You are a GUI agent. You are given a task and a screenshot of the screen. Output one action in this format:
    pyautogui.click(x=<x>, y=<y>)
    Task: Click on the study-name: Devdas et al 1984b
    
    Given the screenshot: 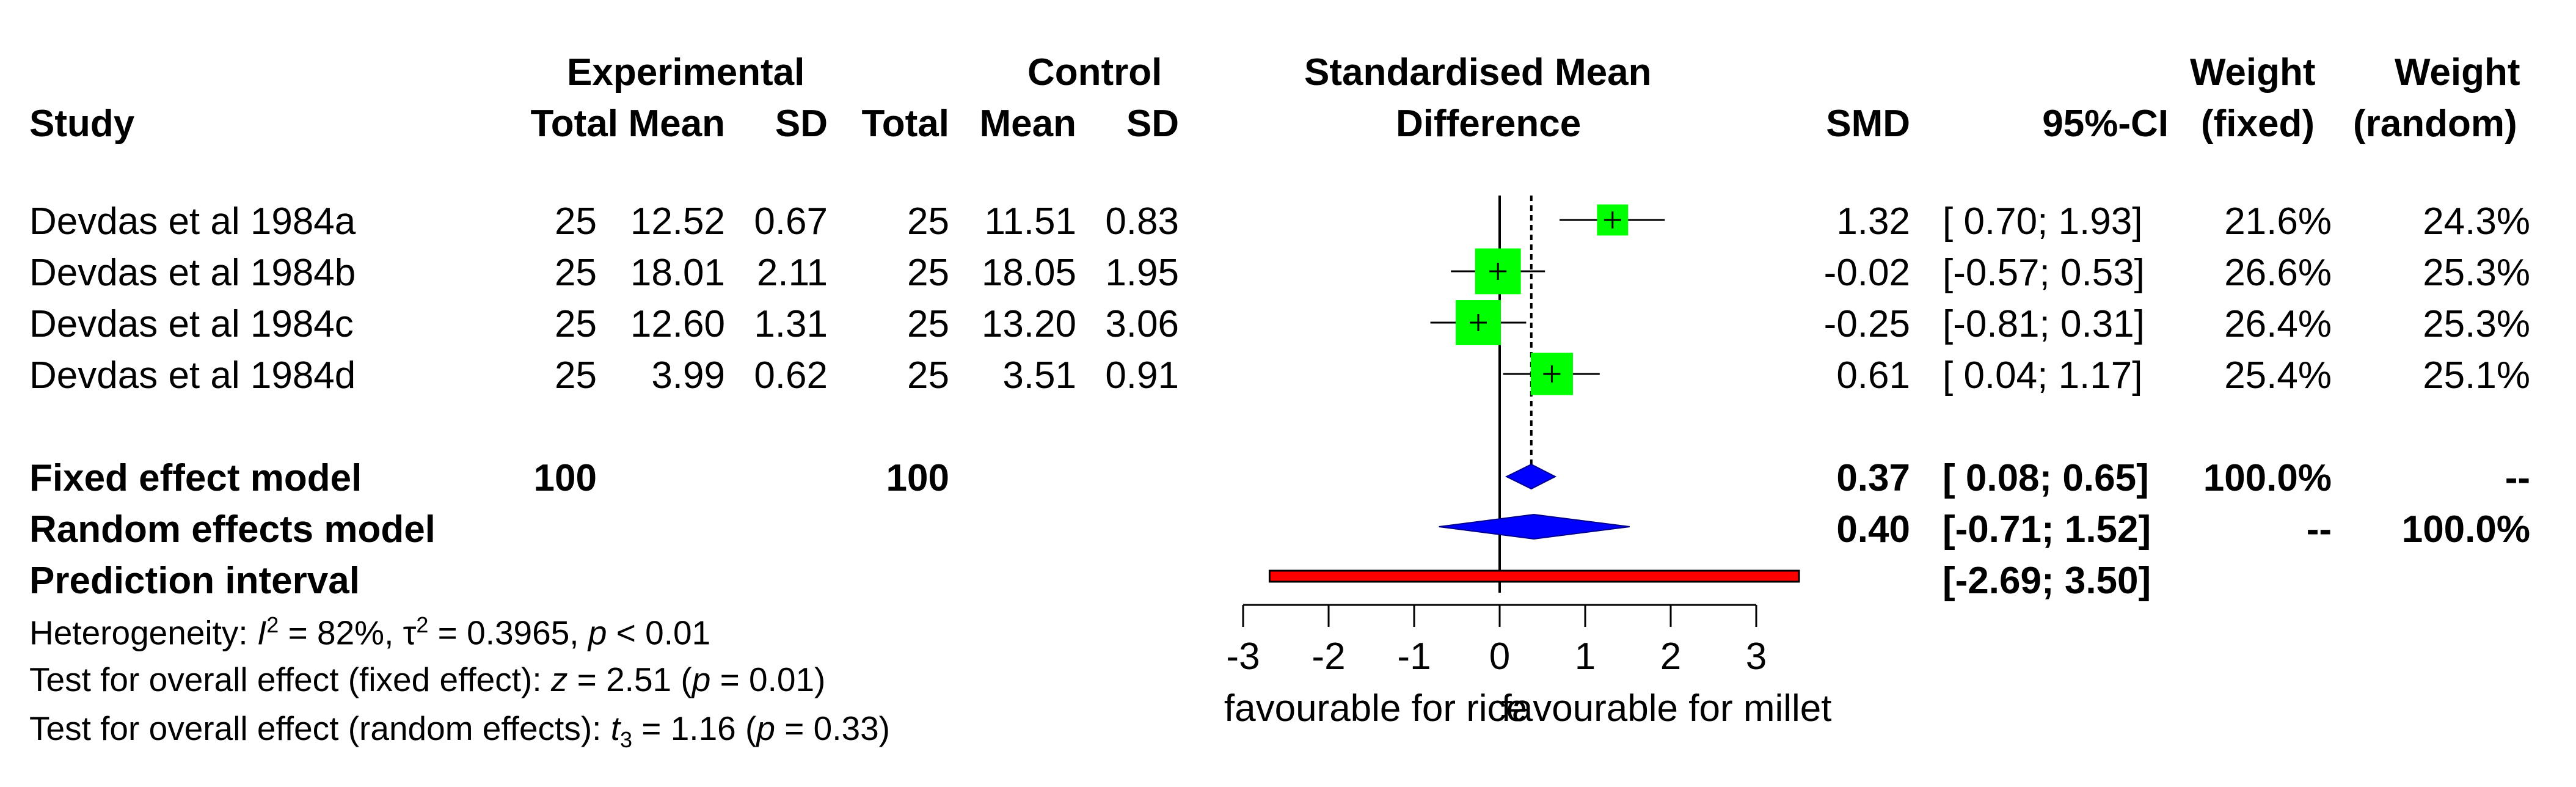 What is the action you would take?
    pyautogui.click(x=192, y=273)
    